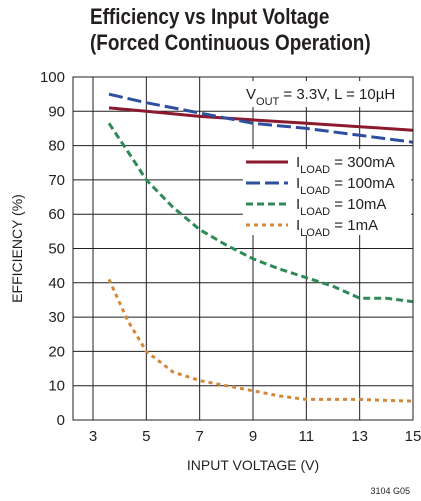 The height and width of the screenshot is (501, 421). What do you see at coordinates (56, 111) in the screenshot?
I see `y-tick-label: 90` at bounding box center [56, 111].